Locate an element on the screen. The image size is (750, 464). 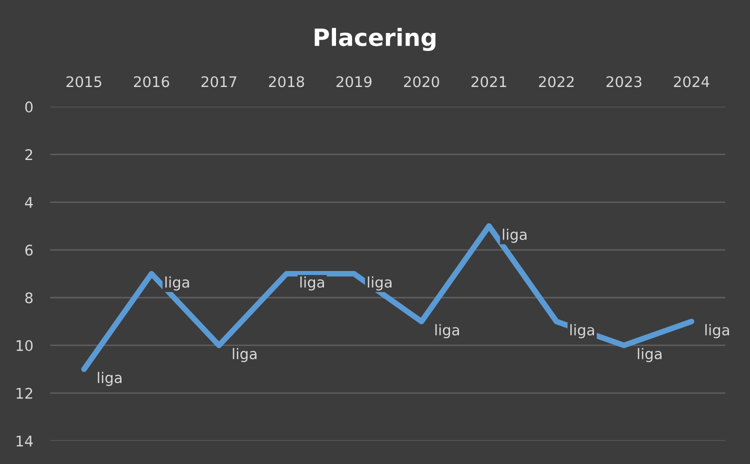
x-tick-label: 2017 is located at coordinates (219, 82).